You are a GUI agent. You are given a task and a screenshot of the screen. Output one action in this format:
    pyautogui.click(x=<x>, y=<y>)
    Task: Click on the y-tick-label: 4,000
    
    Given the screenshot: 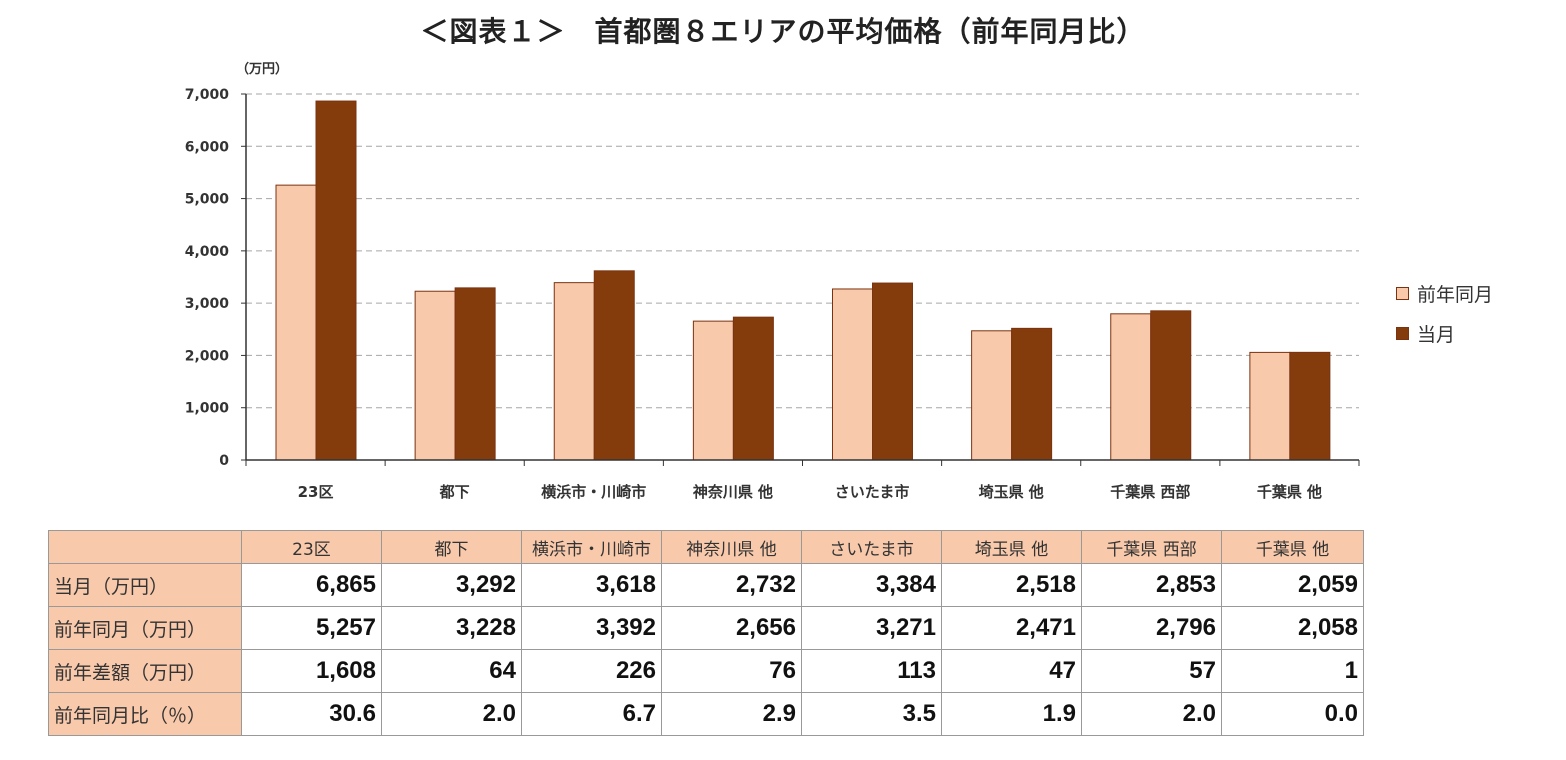 What is the action you would take?
    pyautogui.click(x=207, y=252)
    